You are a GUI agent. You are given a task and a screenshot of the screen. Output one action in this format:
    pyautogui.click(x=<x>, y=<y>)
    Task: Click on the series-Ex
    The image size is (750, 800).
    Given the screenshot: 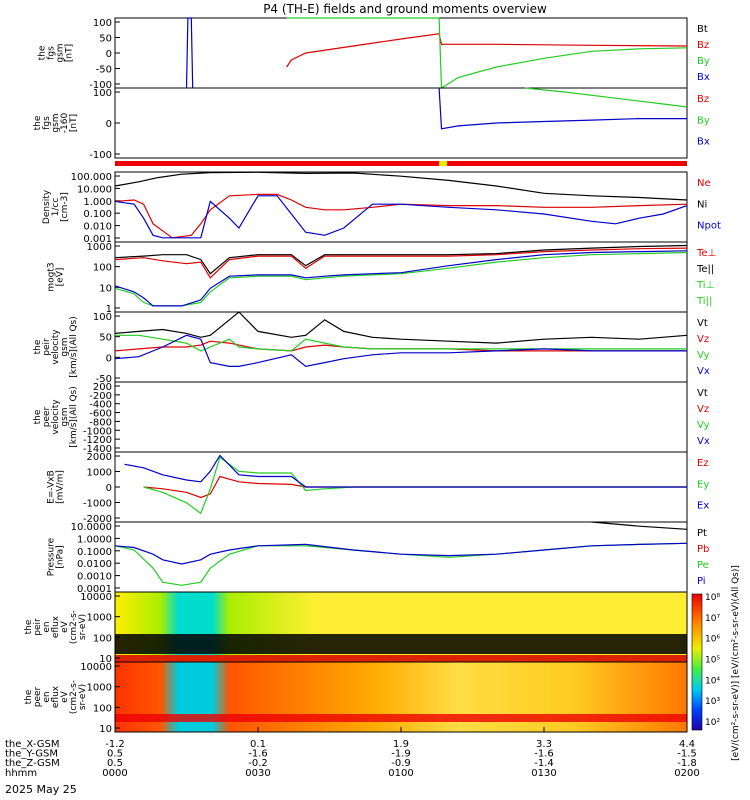 What is the action you would take?
    pyautogui.click(x=405, y=471)
    